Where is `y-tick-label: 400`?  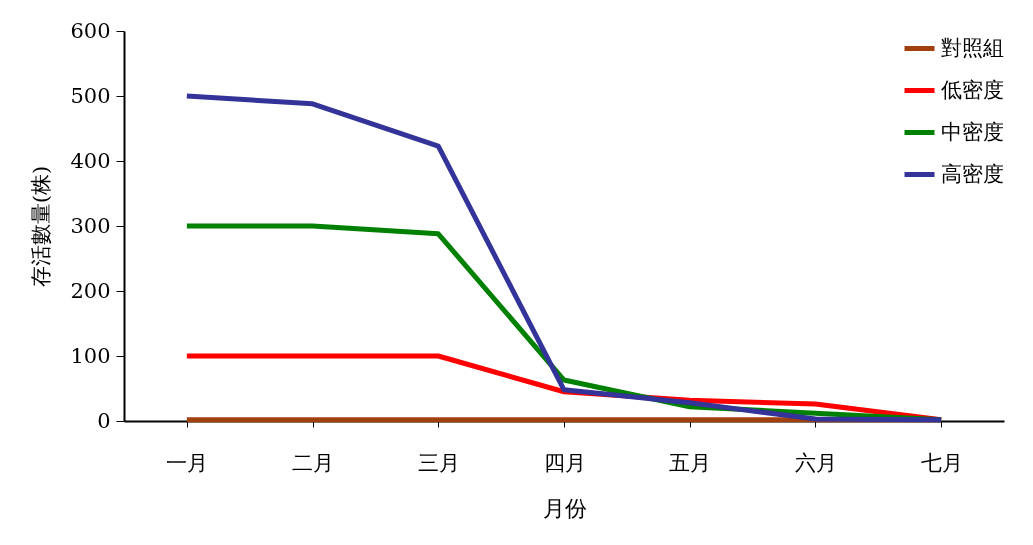 y-tick-label: 400 is located at coordinates (90, 160).